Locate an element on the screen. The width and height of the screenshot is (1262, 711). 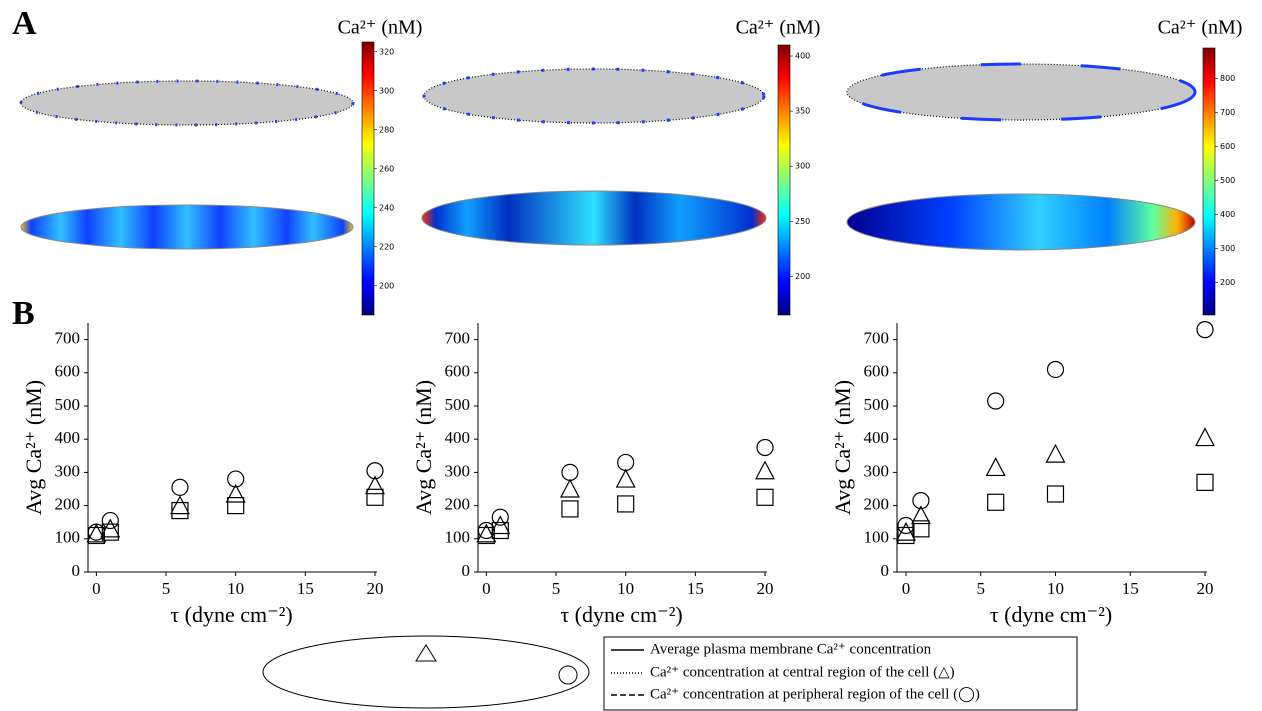
colorbar-tick-label: 350 is located at coordinates (802, 111).